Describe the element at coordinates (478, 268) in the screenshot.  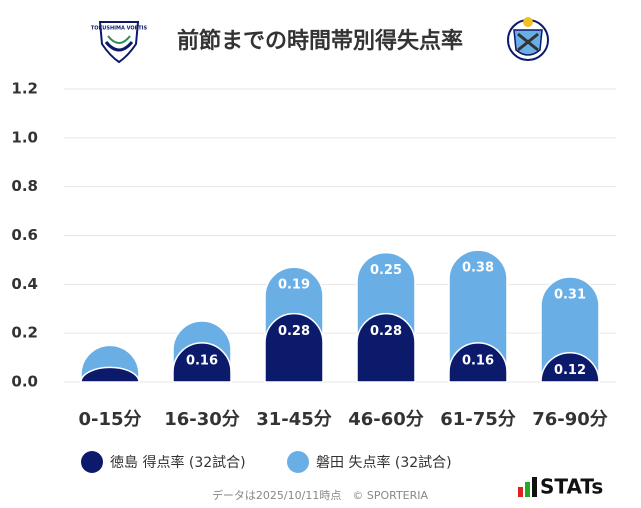
I see `value-label: 0.38` at that location.